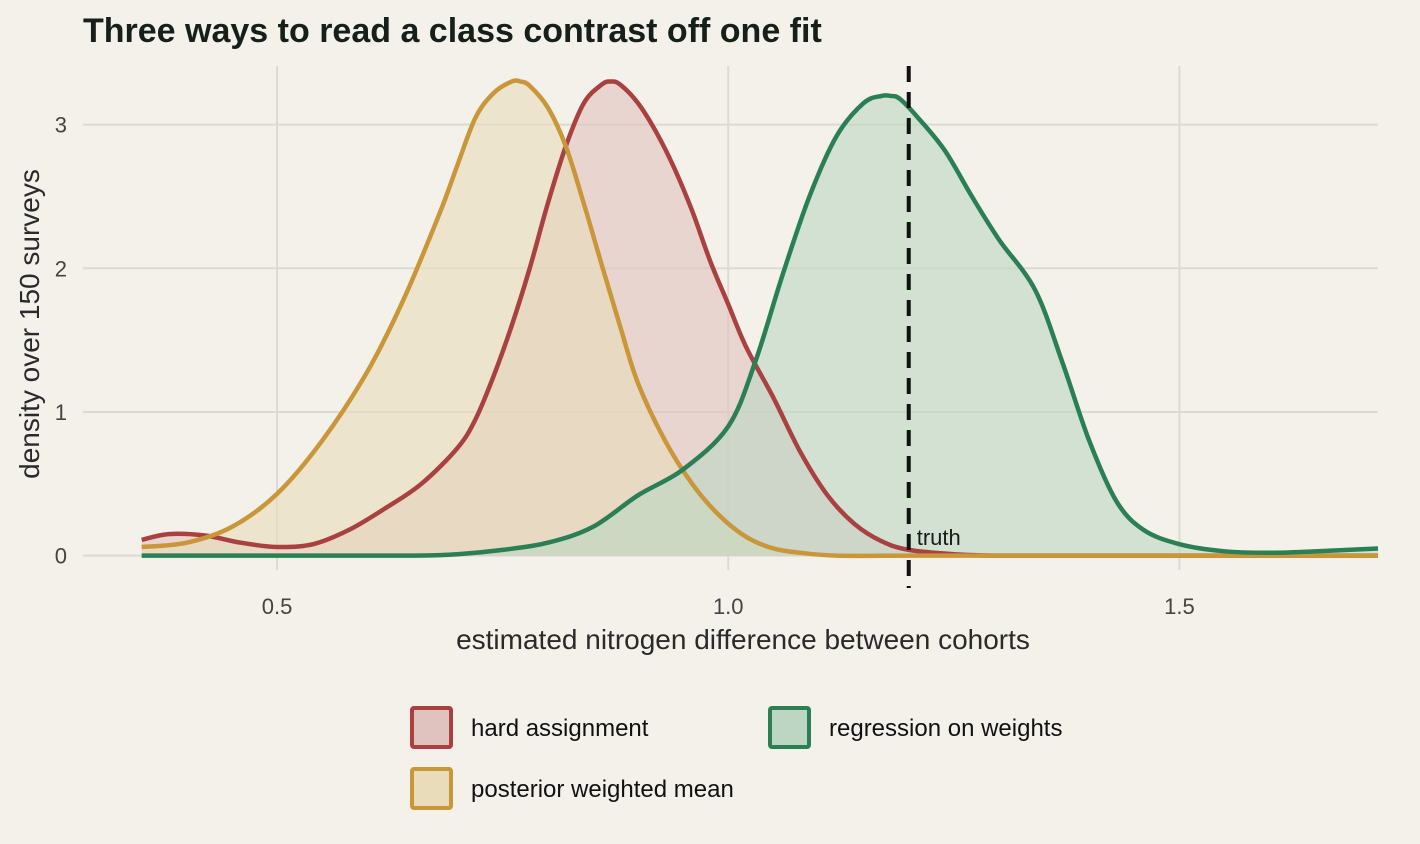  I want to click on y-tick-label: 1, so click(61, 412).